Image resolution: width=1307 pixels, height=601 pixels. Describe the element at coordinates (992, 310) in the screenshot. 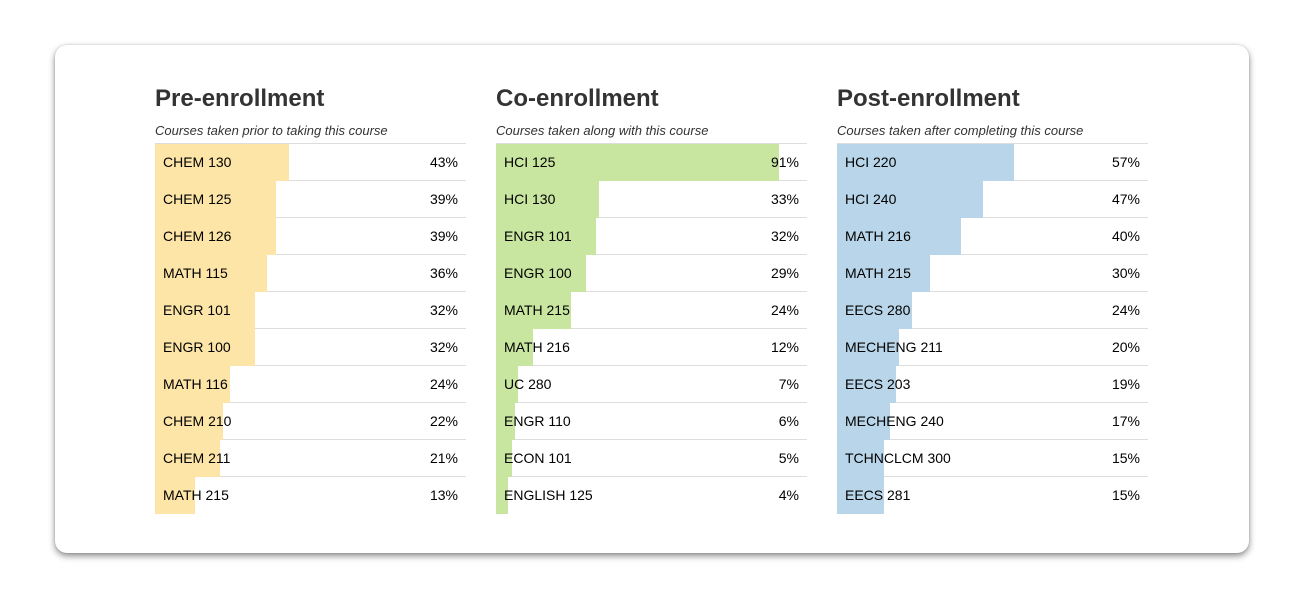

I see `bar-row: EECS 280 24%` at that location.